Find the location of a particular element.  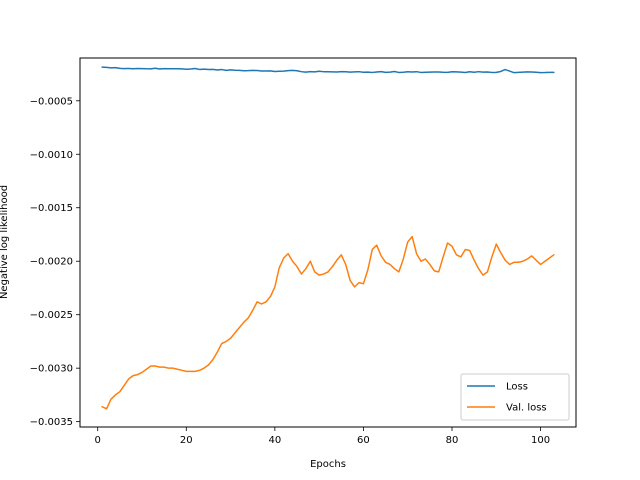

legend-label: Loss is located at coordinates (517, 387).